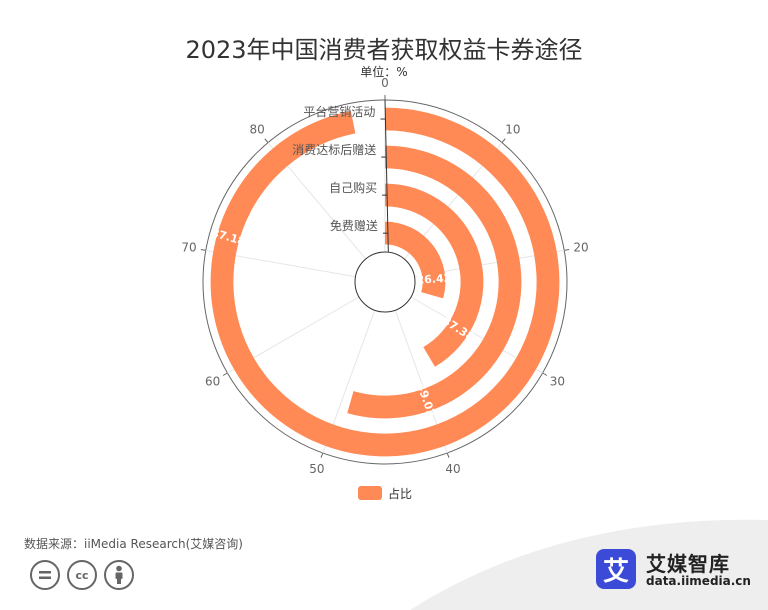 The height and width of the screenshot is (610, 768). I want to click on angle-tick-label: 50, so click(316, 469).